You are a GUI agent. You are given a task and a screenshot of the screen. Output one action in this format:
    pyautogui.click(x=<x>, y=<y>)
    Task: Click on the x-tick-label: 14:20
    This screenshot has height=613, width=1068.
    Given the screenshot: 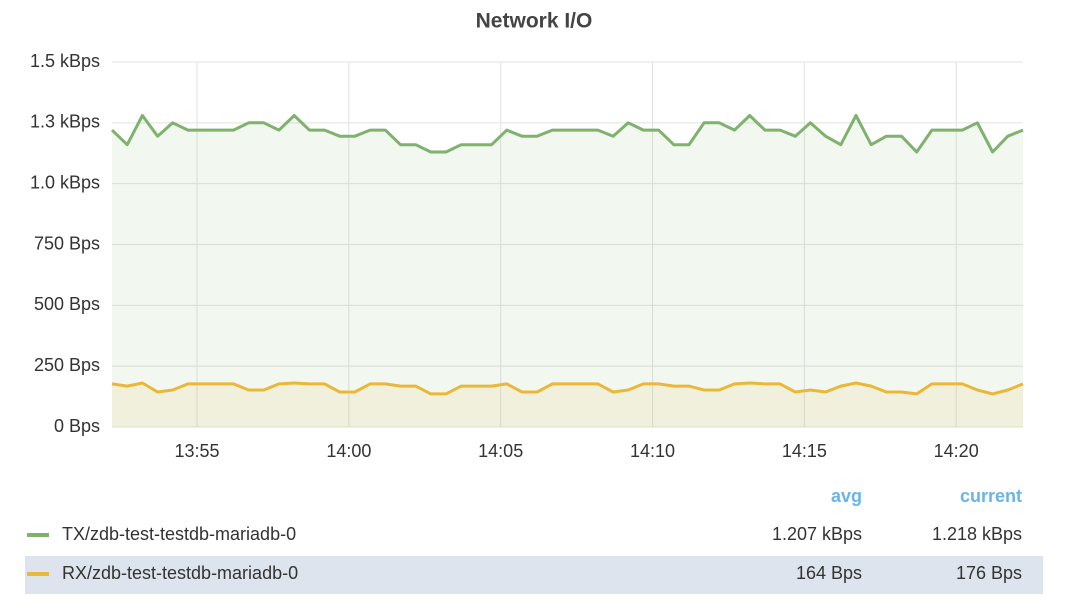 What is the action you would take?
    pyautogui.click(x=956, y=451)
    